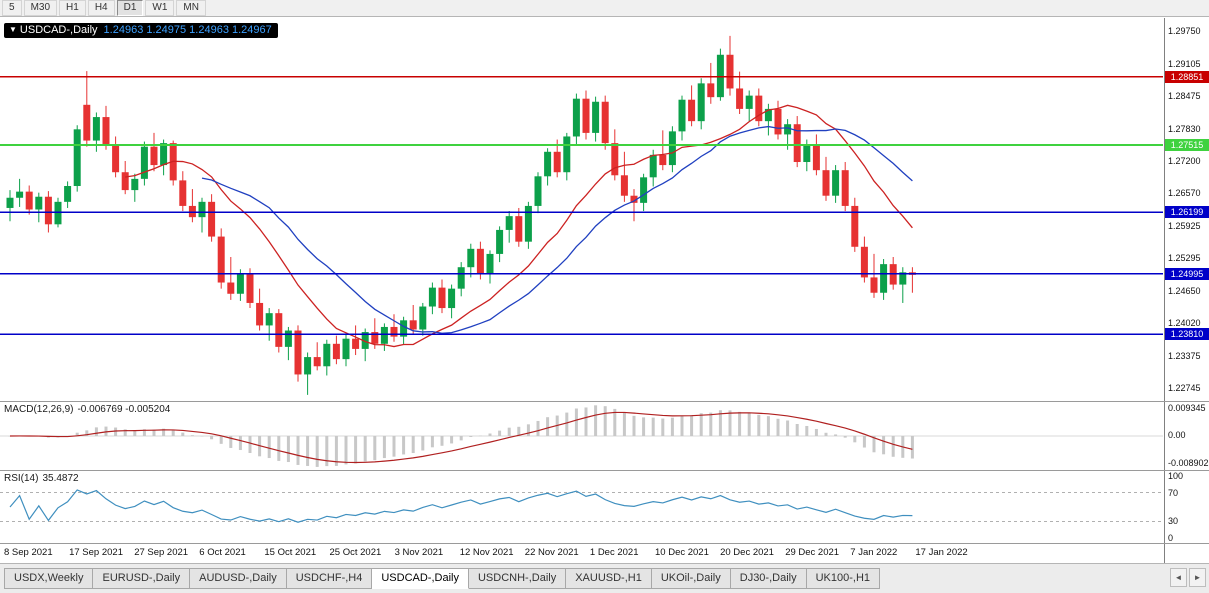 Image resolution: width=1209 pixels, height=593 pixels. Describe the element at coordinates (1184, 356) in the screenshot. I see `price-tick: 1.23375` at that location.